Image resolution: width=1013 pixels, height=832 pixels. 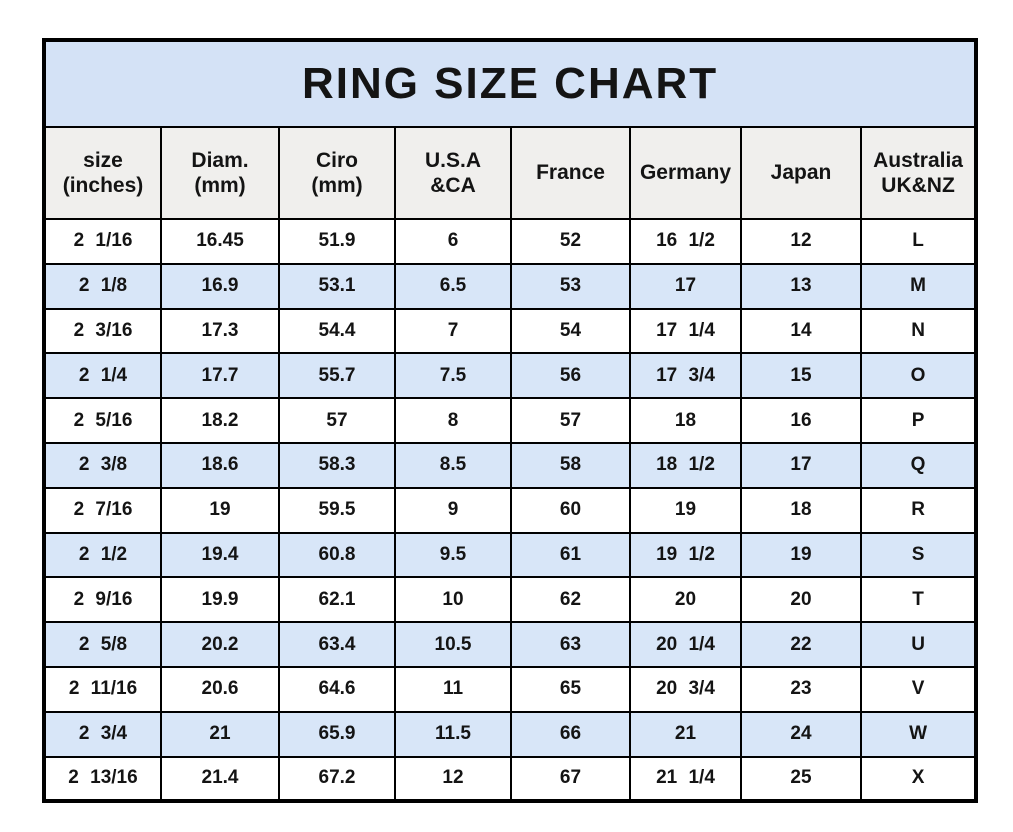 What do you see at coordinates (220, 600) in the screenshot?
I see `table-cell: 19.9` at bounding box center [220, 600].